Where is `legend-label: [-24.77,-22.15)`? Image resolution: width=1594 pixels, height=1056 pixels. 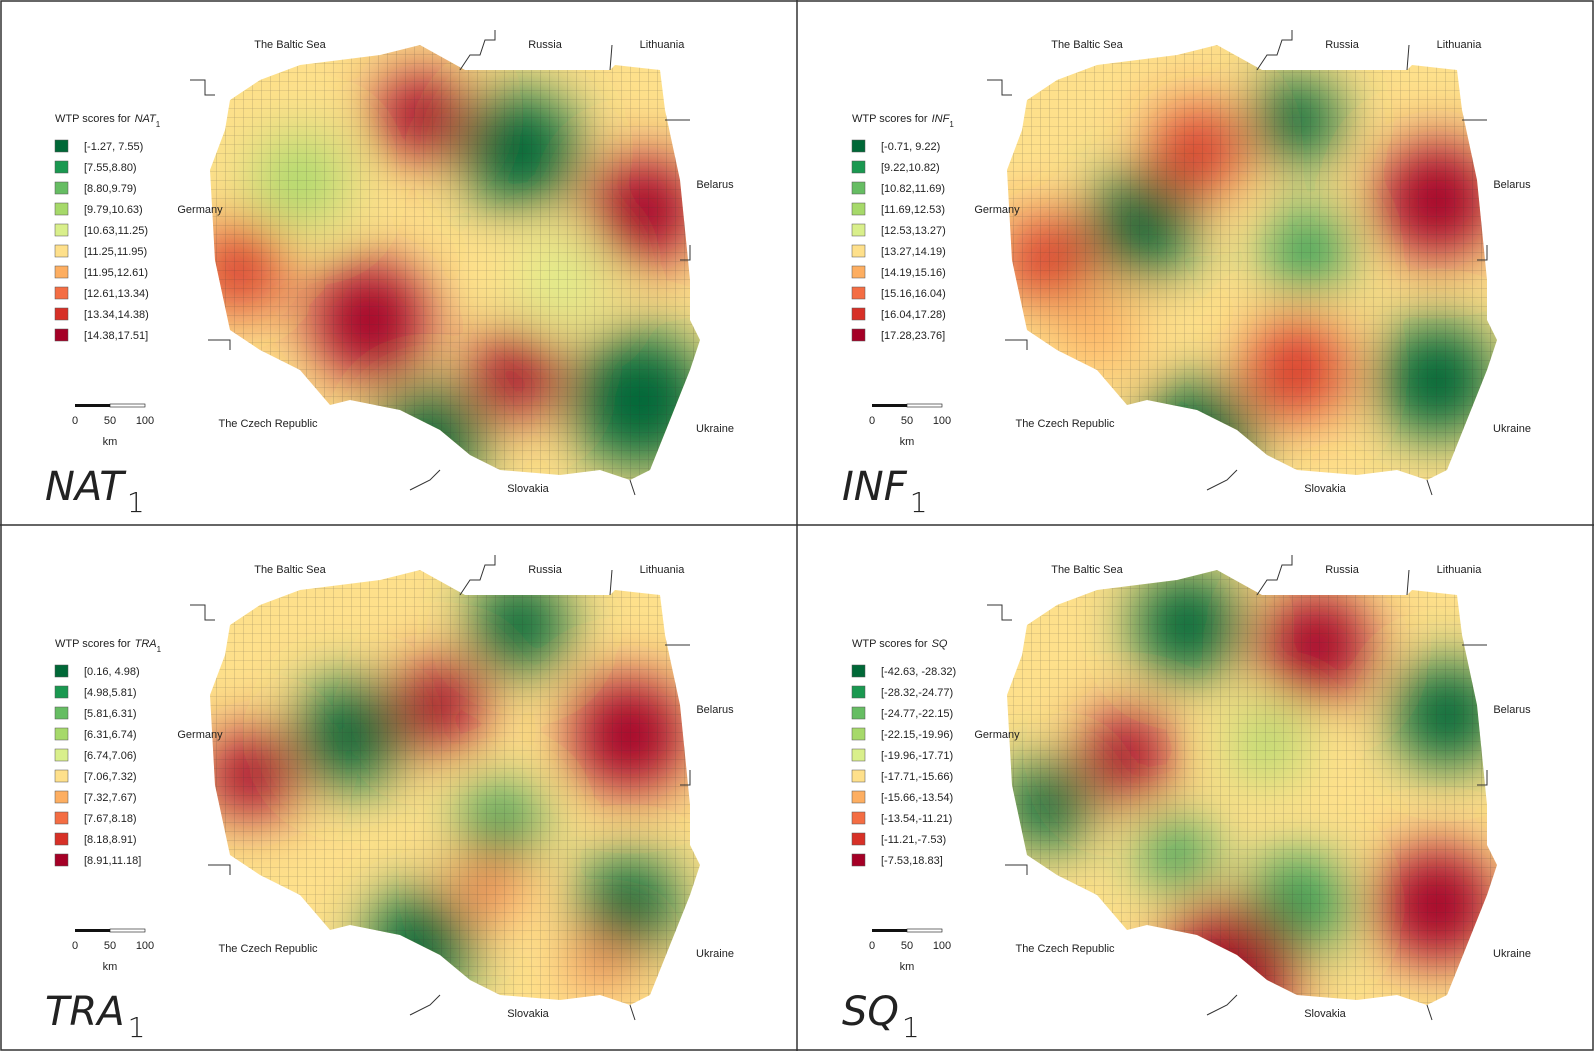
legend-label: [-24.77,-22.15) is located at coordinates (917, 714).